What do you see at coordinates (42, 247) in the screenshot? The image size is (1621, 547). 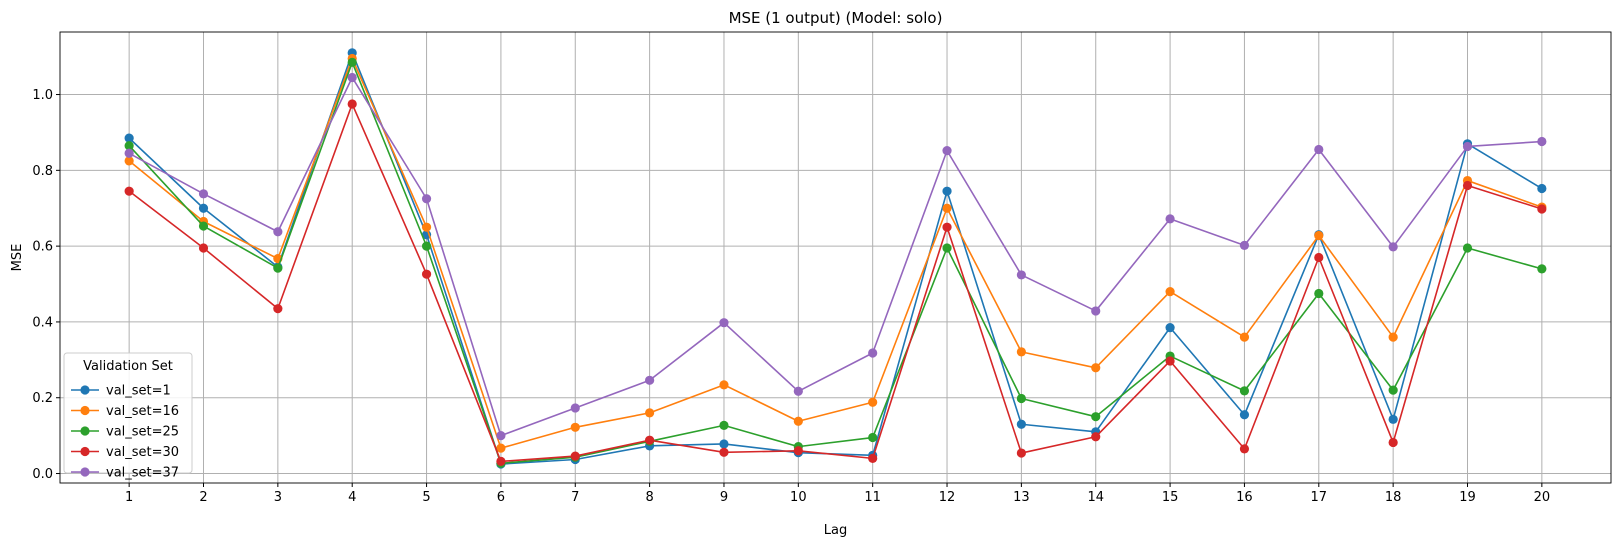 I see `y-tick-label: 0.6` at bounding box center [42, 247].